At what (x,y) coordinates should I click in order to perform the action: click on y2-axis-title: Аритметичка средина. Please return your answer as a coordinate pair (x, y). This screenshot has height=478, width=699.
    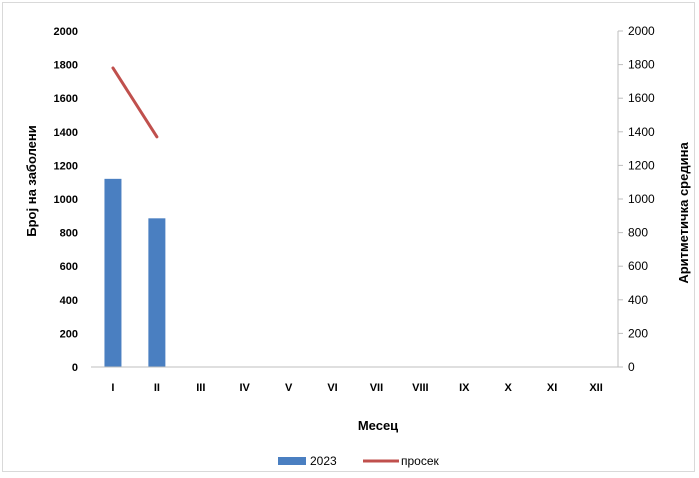
    Looking at the image, I should click on (683, 213).